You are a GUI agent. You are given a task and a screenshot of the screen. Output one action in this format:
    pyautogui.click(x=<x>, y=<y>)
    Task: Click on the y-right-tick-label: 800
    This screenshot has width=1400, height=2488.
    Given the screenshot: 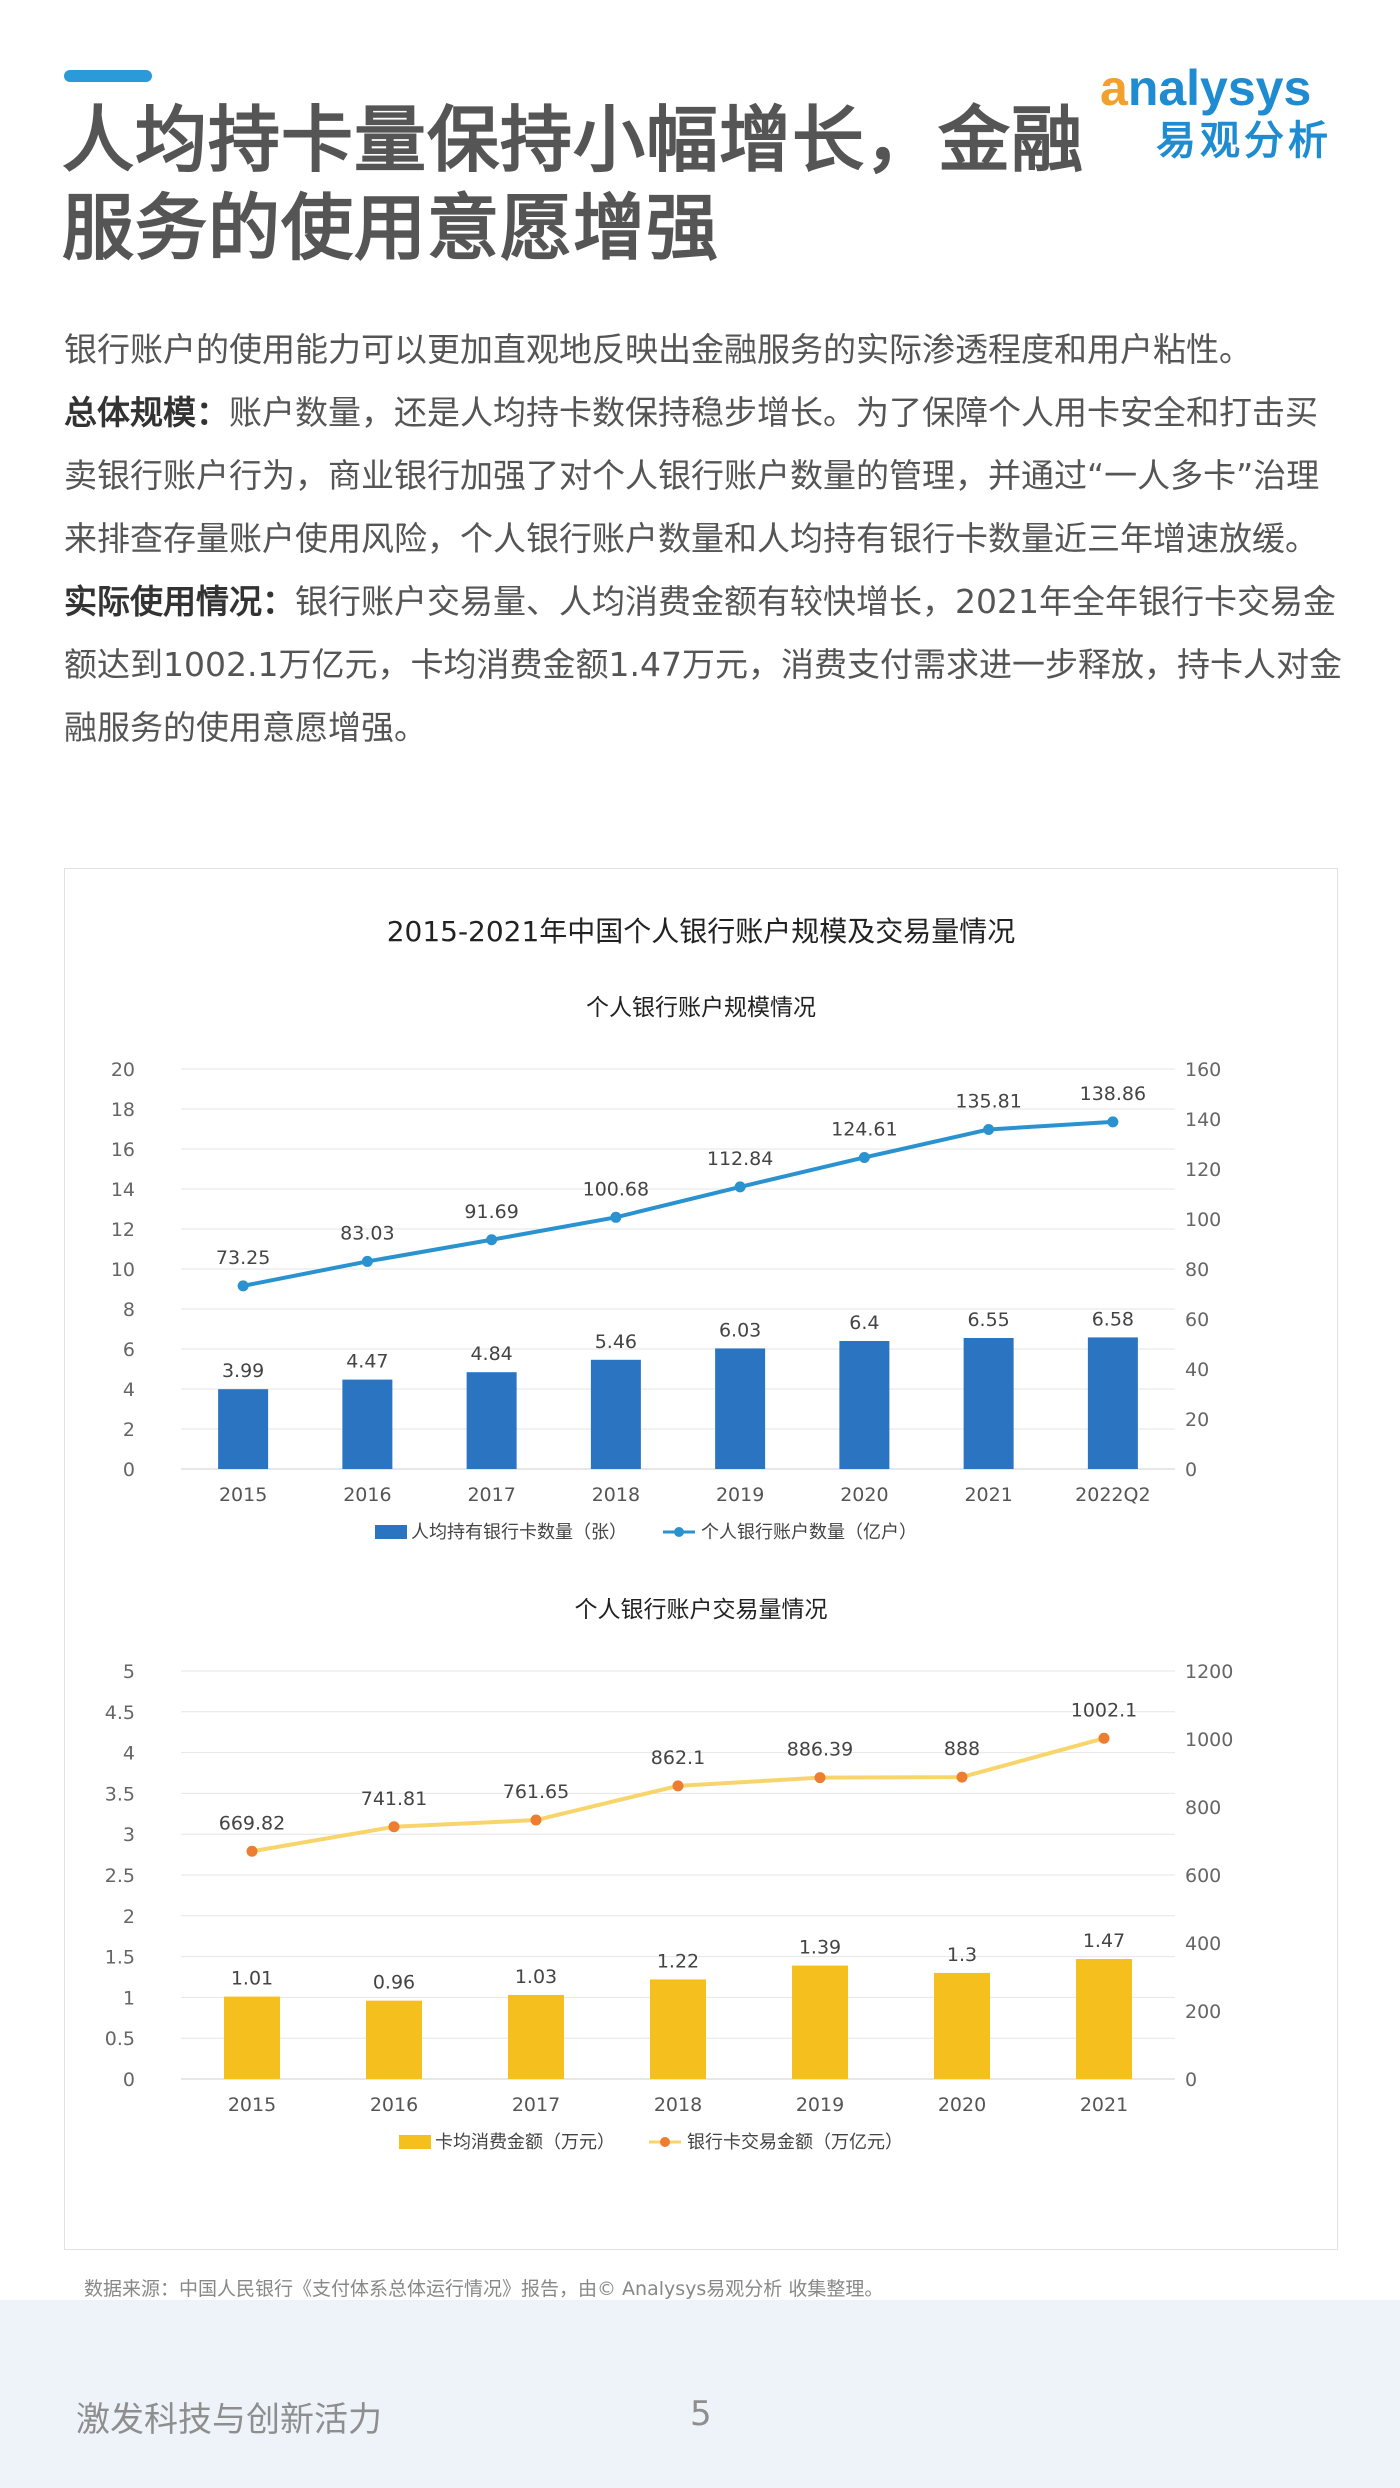 What is the action you would take?
    pyautogui.click(x=1203, y=1808)
    